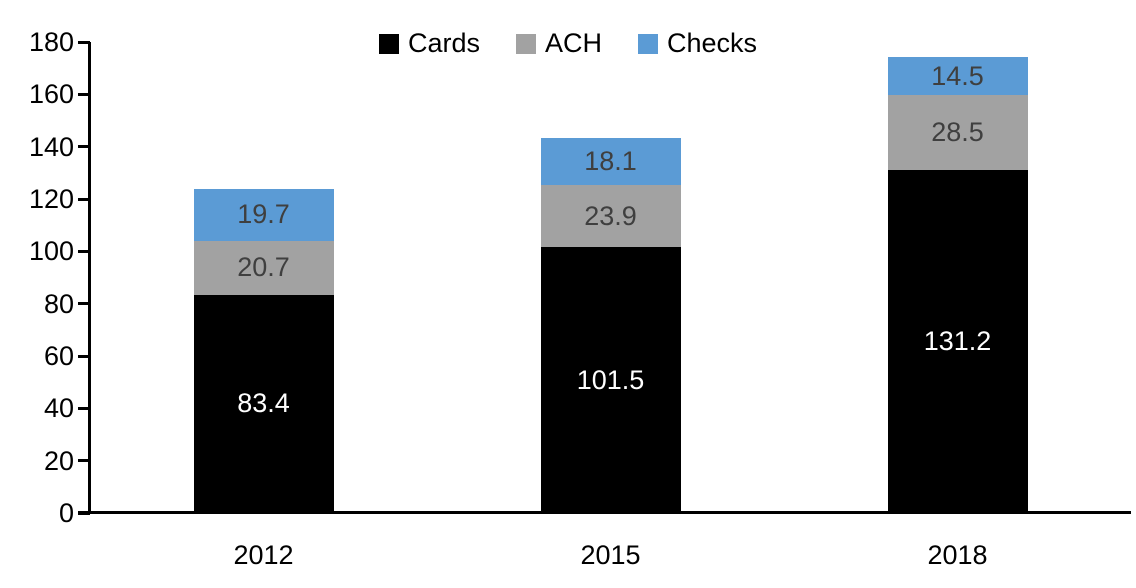 The height and width of the screenshot is (588, 1136). What do you see at coordinates (610, 555) in the screenshot?
I see `x-axis-label-2015: 2015` at bounding box center [610, 555].